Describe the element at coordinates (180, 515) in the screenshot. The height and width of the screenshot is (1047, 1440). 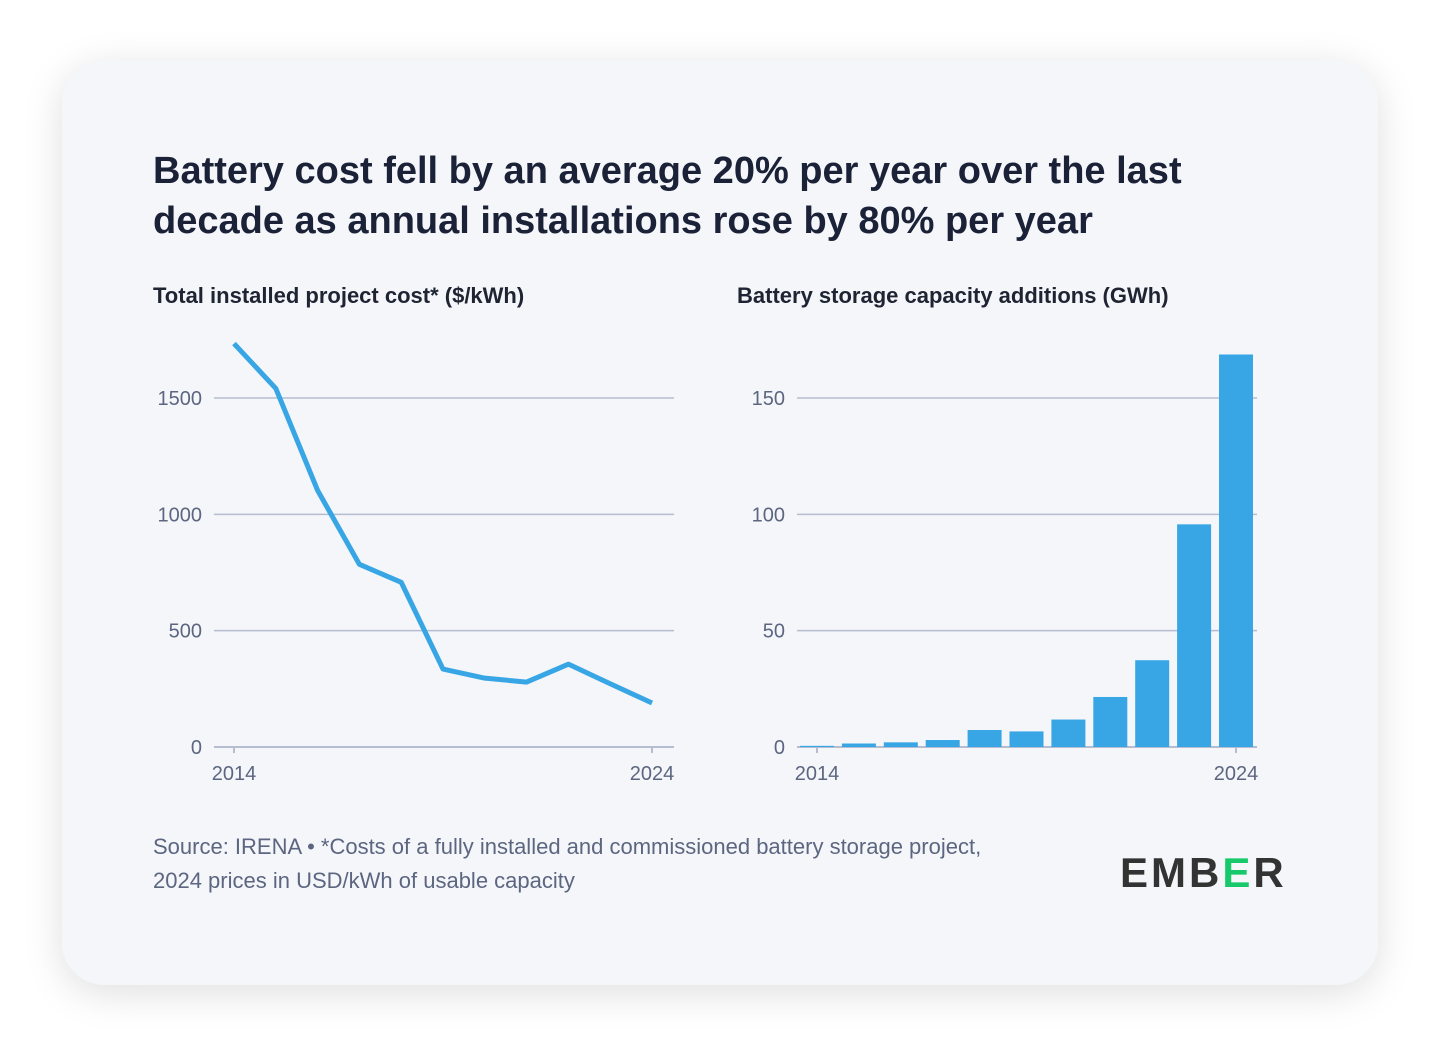
I see `y-tick-label: 1000` at that location.